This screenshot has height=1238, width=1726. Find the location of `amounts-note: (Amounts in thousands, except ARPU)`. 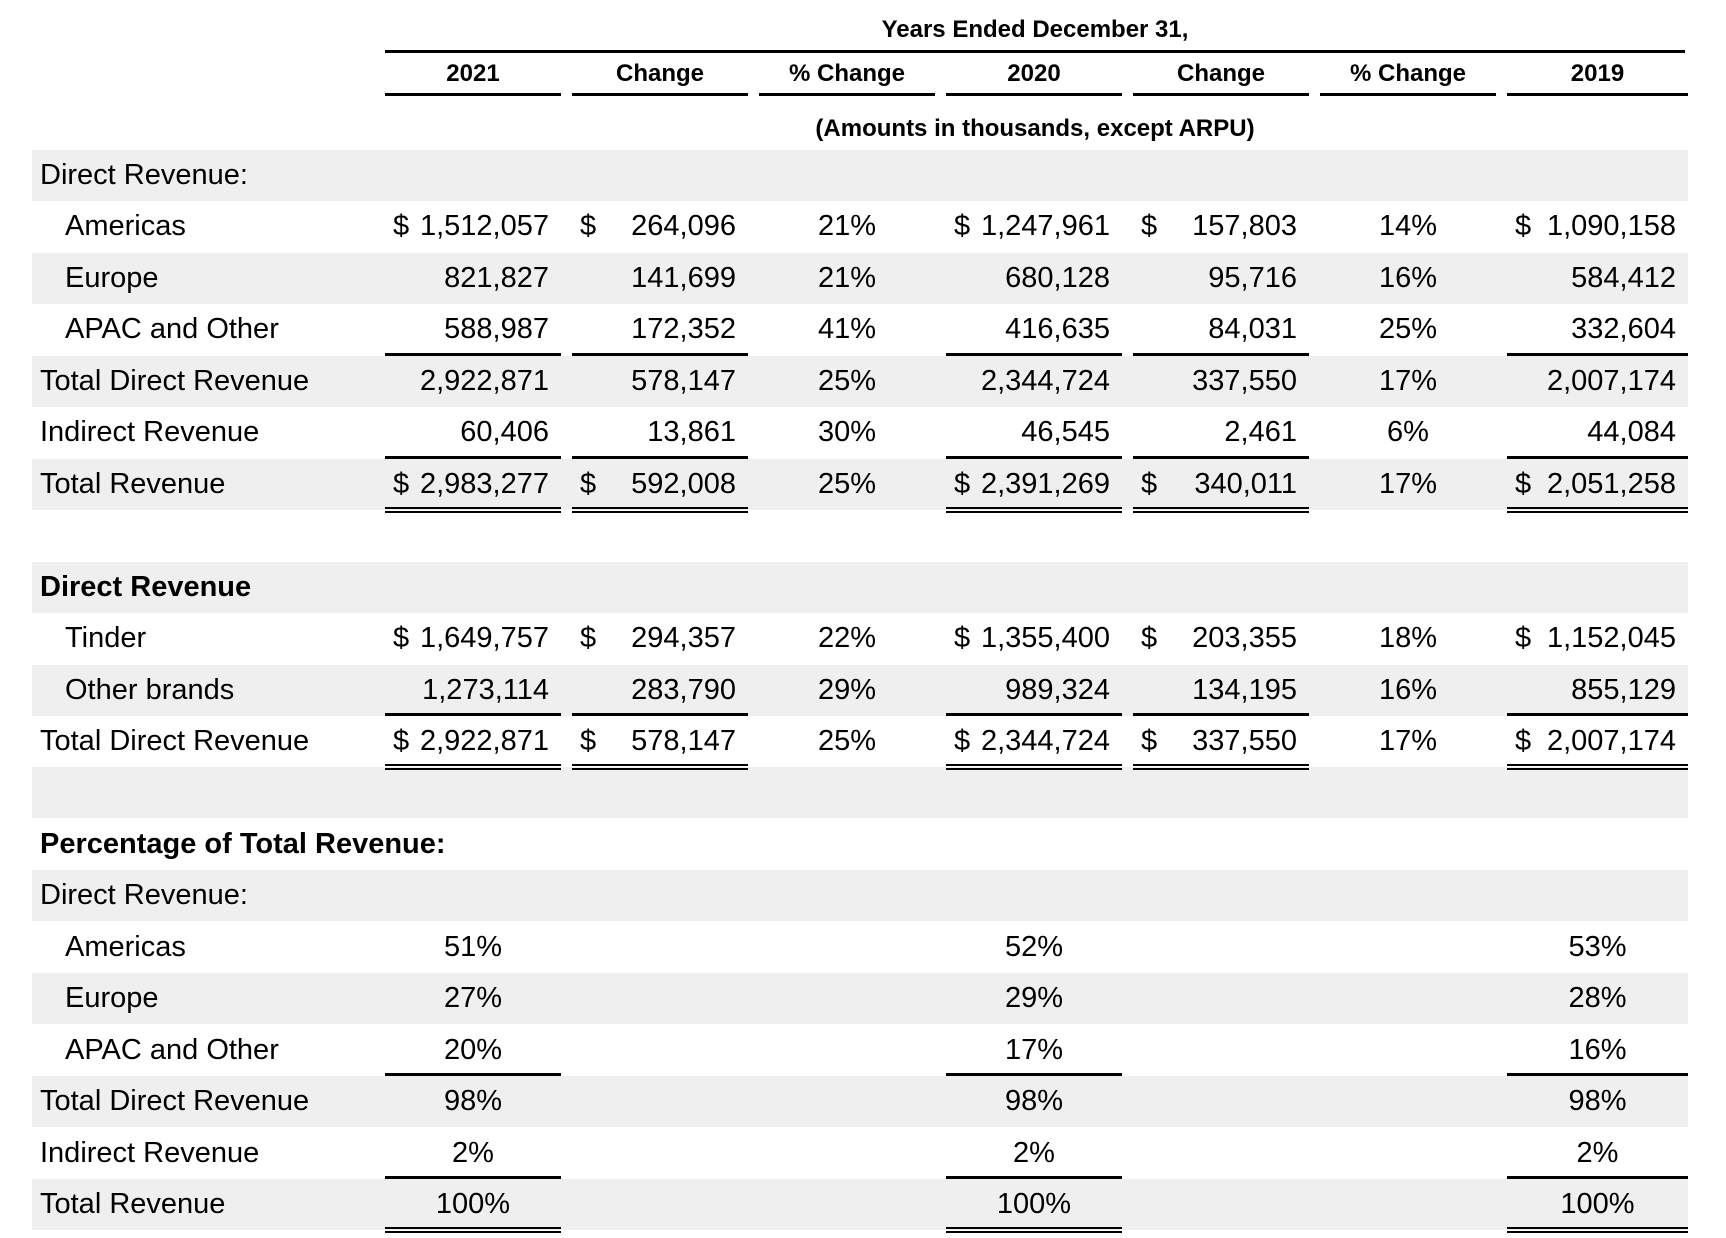

amounts-note: (Amounts in thousands, except ARPU) is located at coordinates (1035, 128).